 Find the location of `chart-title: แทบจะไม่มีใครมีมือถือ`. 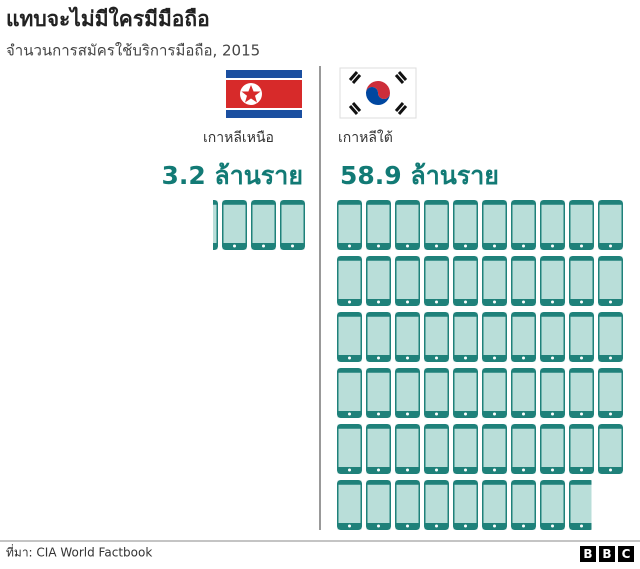

chart-title: แทบจะไม่มีใครมีมือถือ is located at coordinates (108, 18).